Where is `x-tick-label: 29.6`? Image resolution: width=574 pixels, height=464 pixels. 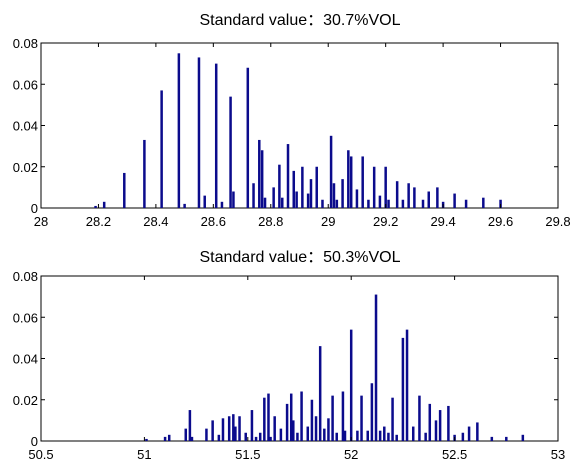
x-tick-label: 29.6 is located at coordinates (500, 221).